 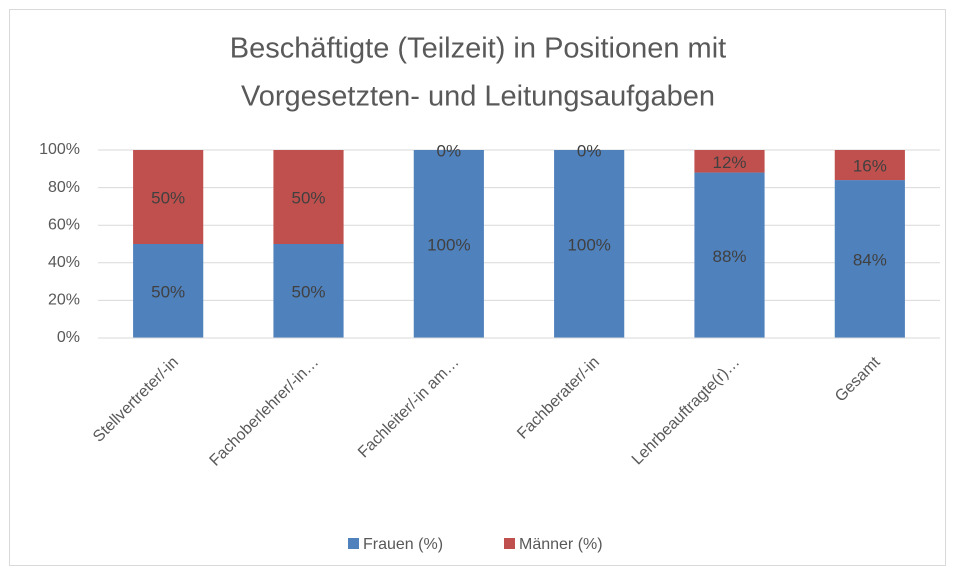 I want to click on data-label: 16%, so click(x=870, y=166).